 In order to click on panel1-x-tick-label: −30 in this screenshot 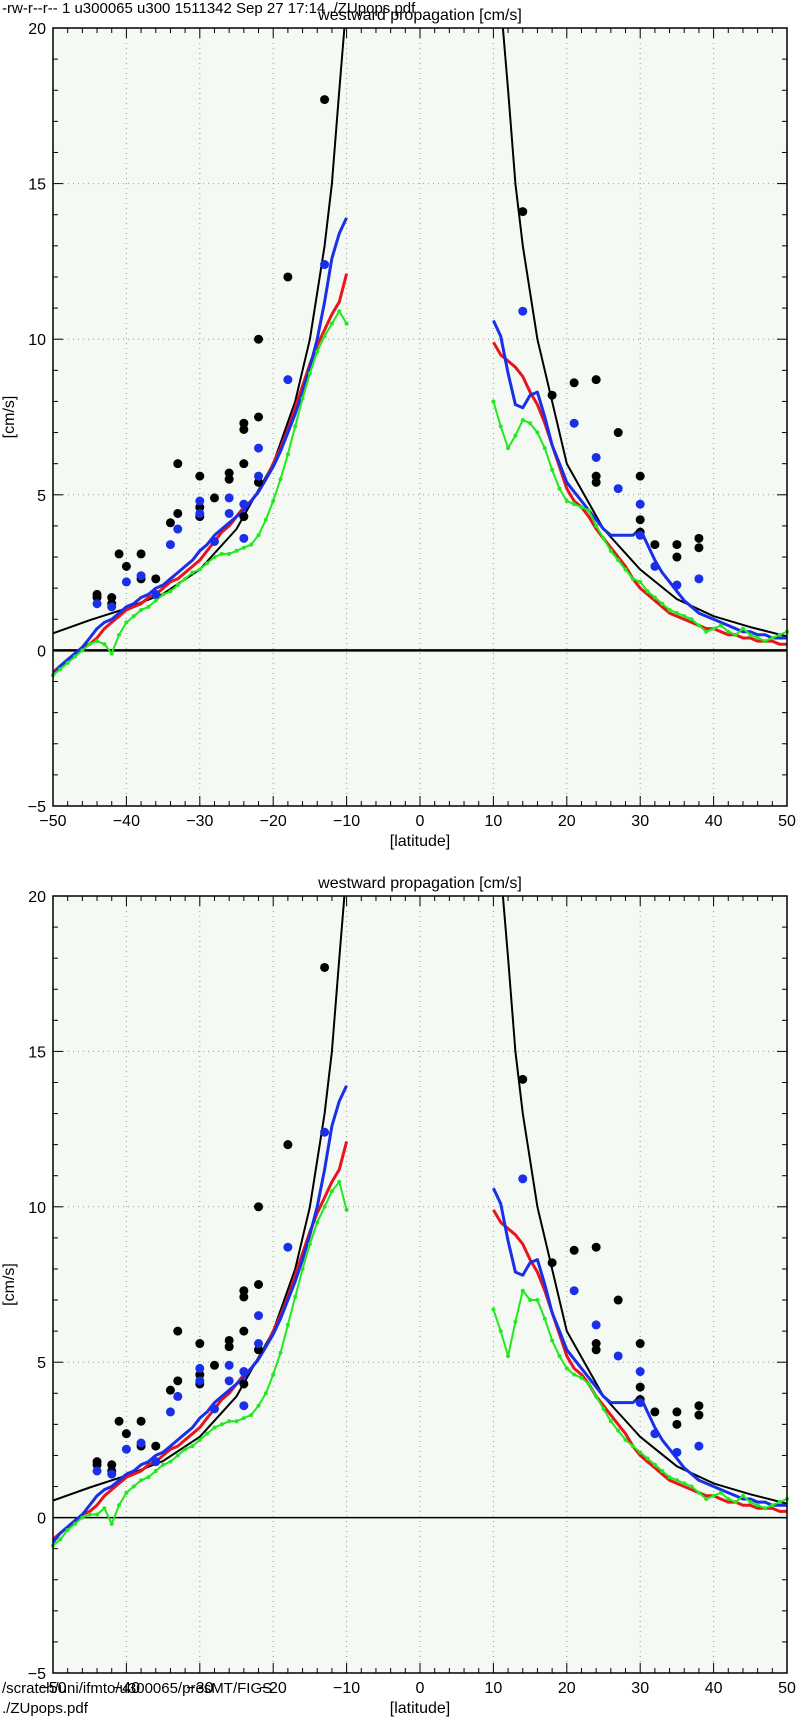, I will do `click(199, 821)`.